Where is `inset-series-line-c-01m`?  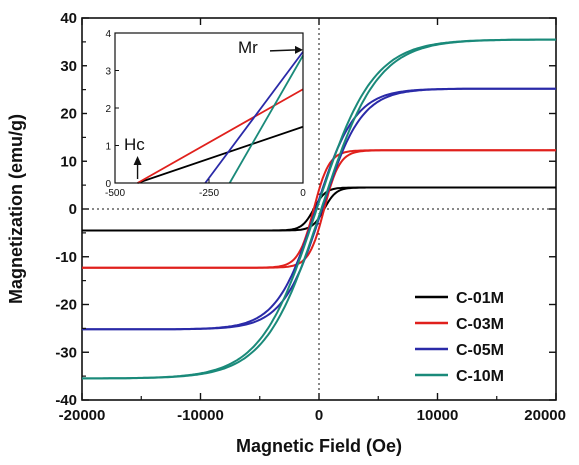
inset-series-line-c-01m is located at coordinates (220, 154).